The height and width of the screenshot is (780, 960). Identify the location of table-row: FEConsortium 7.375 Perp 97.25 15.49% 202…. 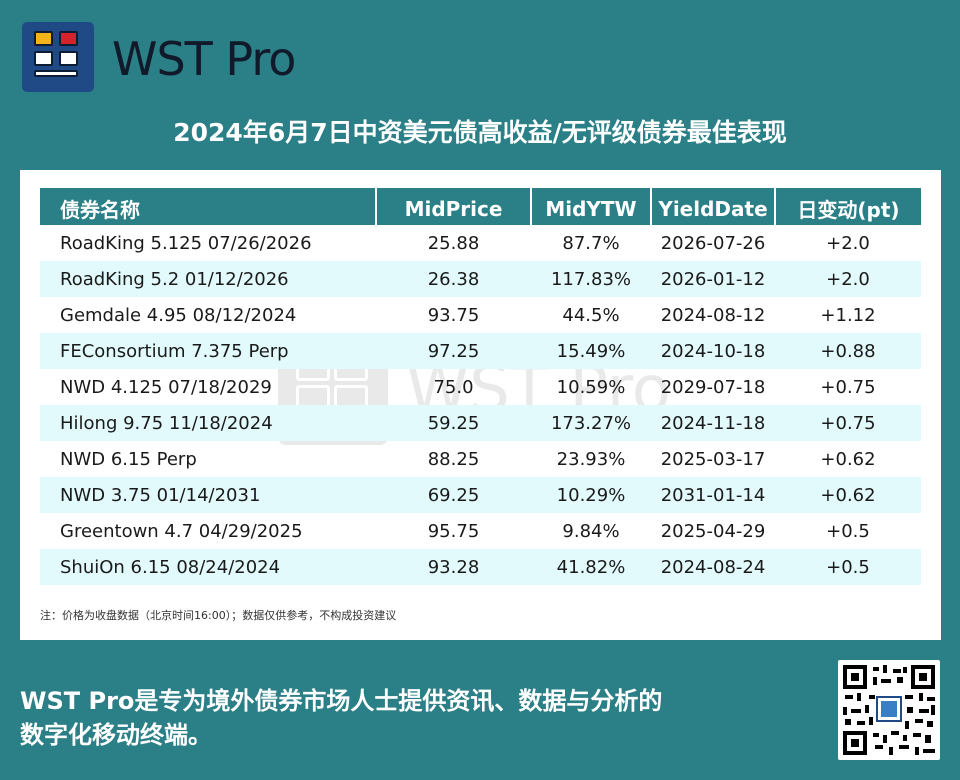
(480, 351).